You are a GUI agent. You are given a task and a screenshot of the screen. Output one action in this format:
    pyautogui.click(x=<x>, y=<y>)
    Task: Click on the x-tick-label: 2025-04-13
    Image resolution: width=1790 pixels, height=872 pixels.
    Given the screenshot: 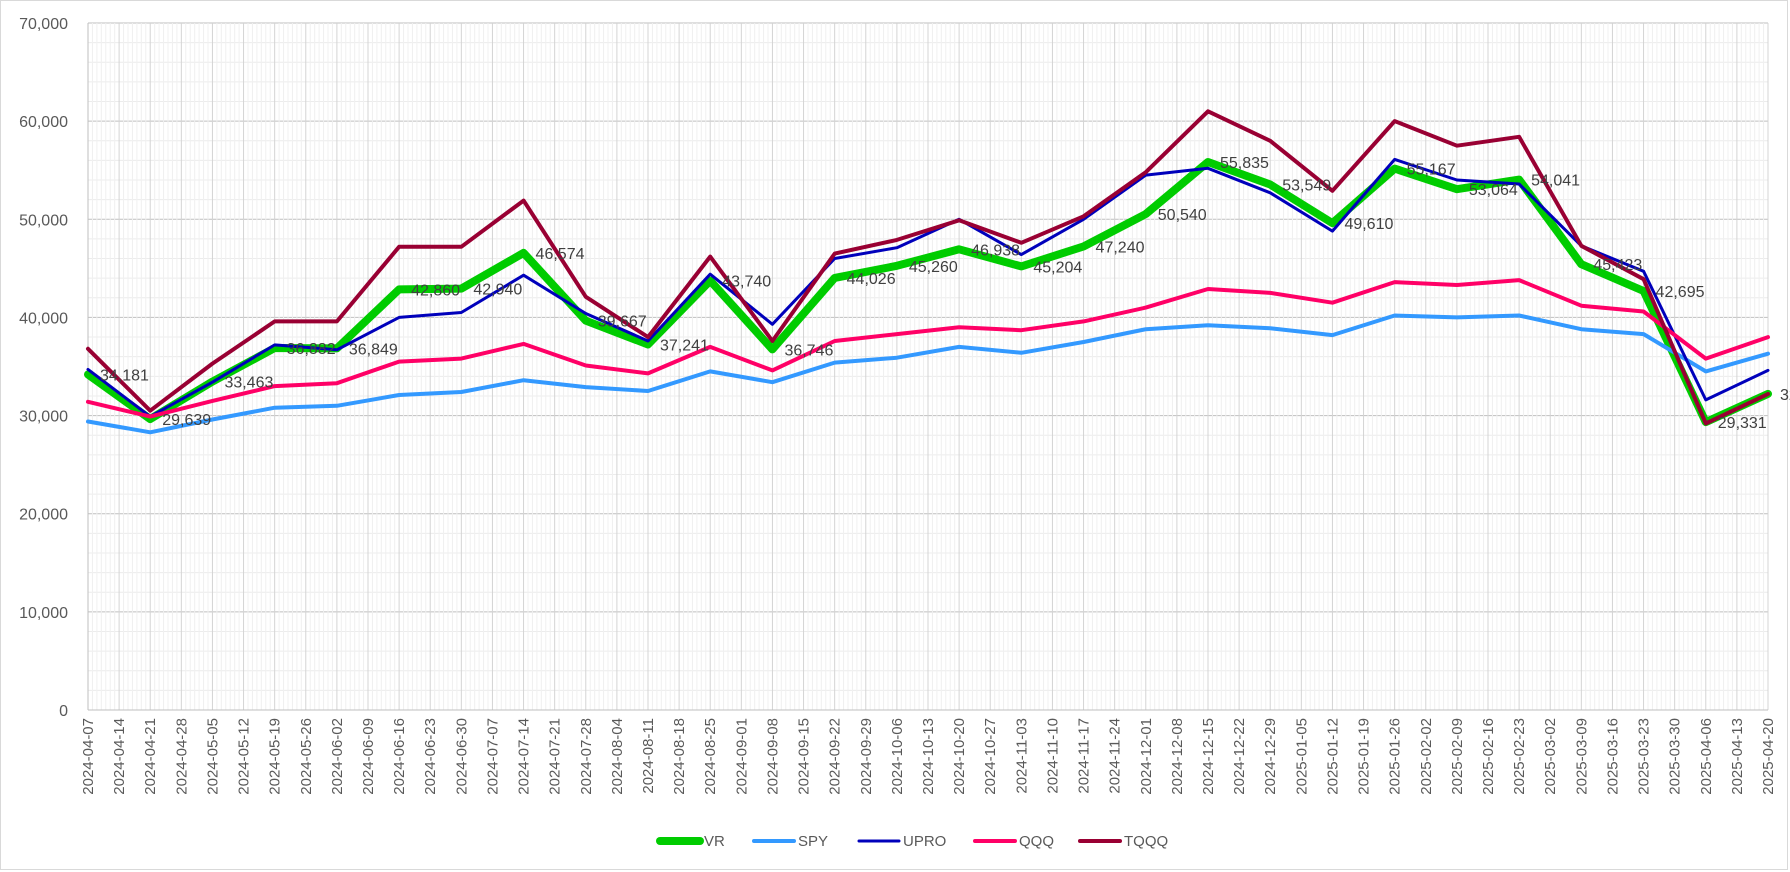 What is the action you would take?
    pyautogui.click(x=1737, y=756)
    